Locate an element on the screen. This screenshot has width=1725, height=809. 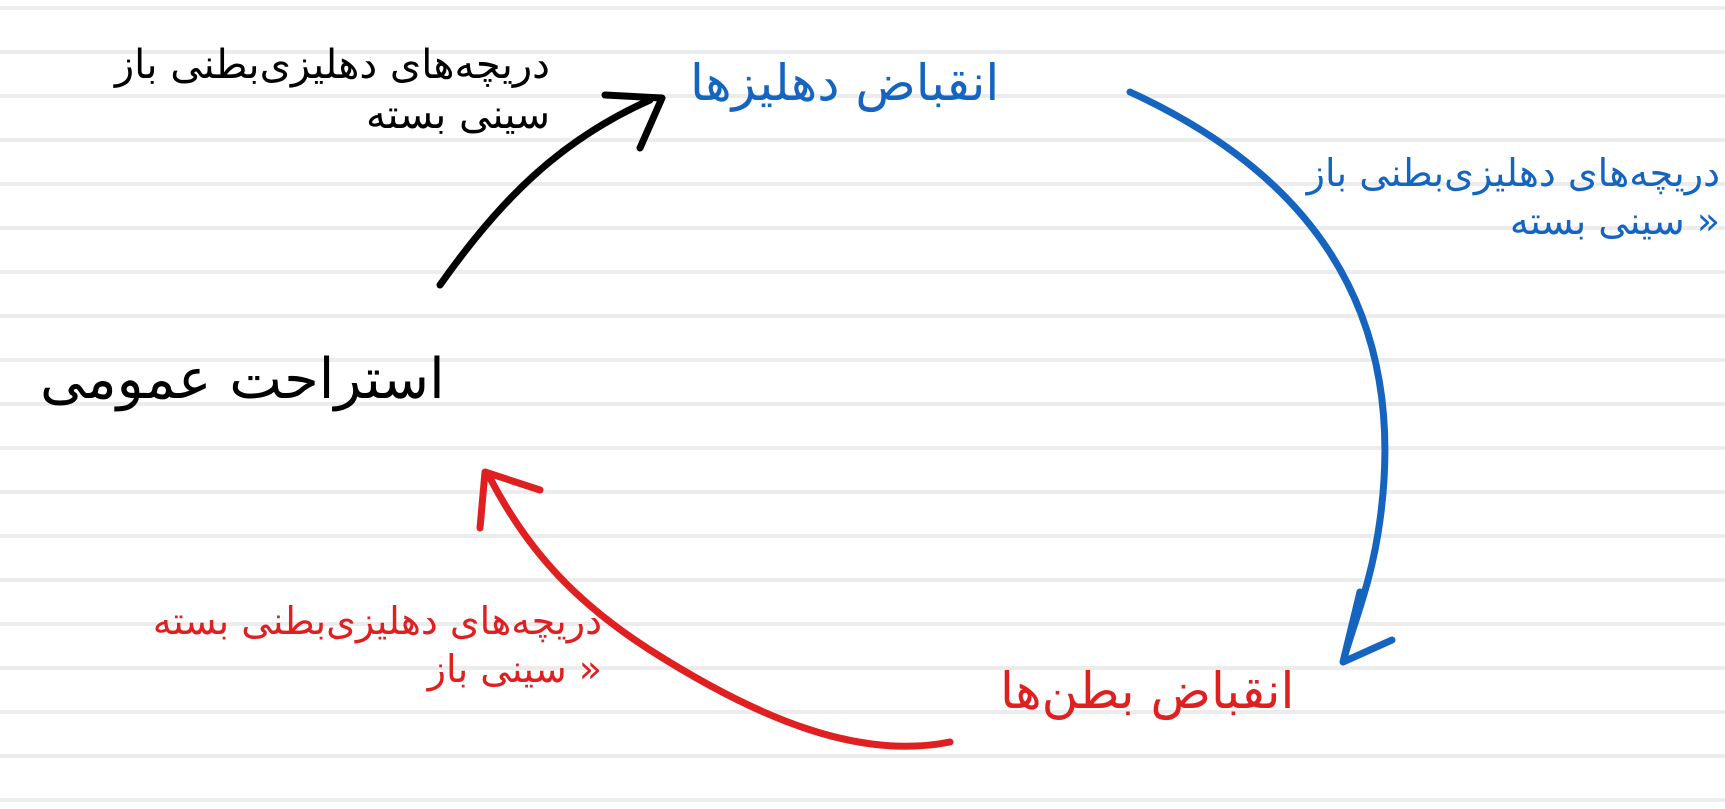
annotation-line: « سینی بسته is located at coordinates (1614, 220).